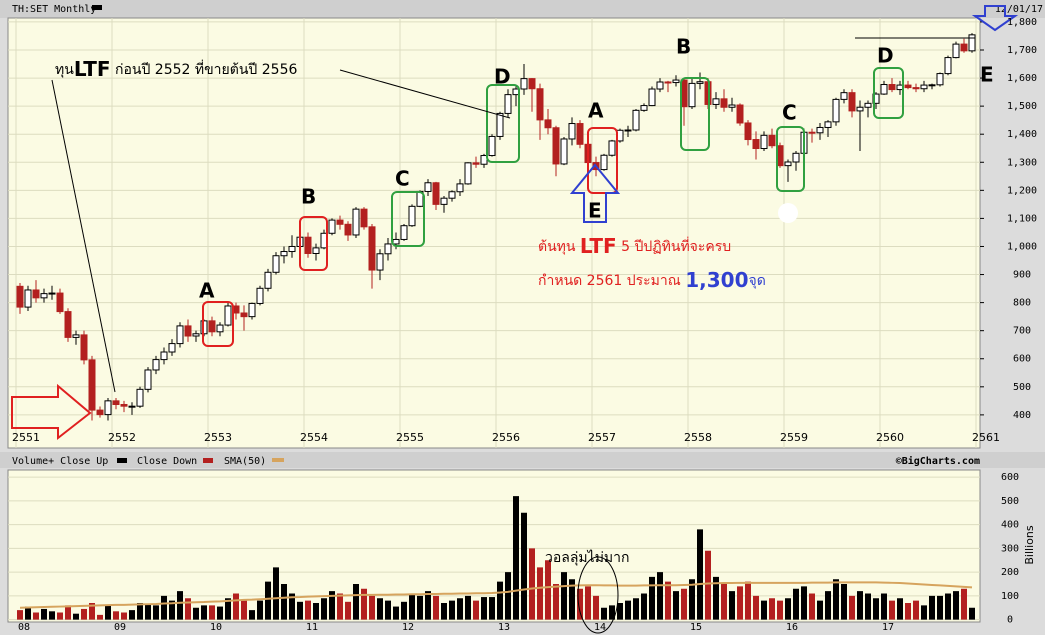 The width and height of the screenshot is (1045, 635). What do you see at coordinates (600, 627) in the screenshot?
I see `x-tick-label: 14` at bounding box center [600, 627].